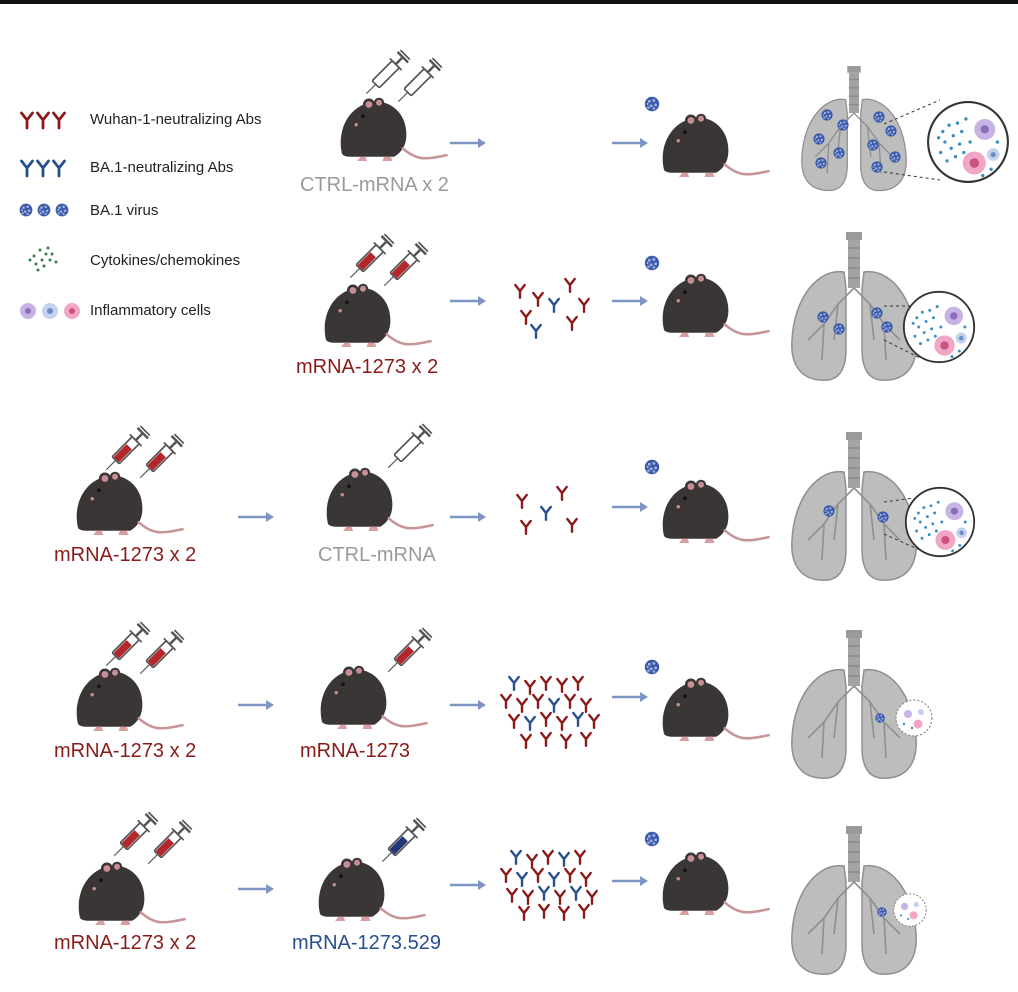  What do you see at coordinates (509, 2) in the screenshot?
I see `top-rule` at bounding box center [509, 2].